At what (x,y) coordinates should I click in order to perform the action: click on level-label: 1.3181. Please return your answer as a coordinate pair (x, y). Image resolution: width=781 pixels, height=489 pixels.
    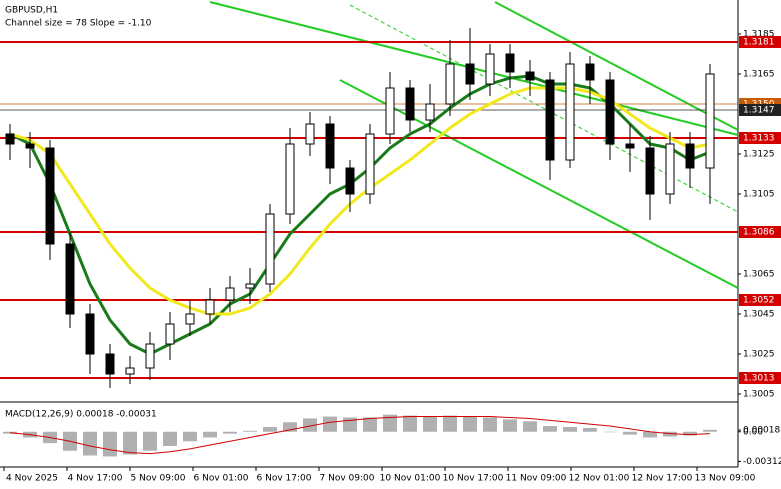
    Looking at the image, I should click on (759, 43).